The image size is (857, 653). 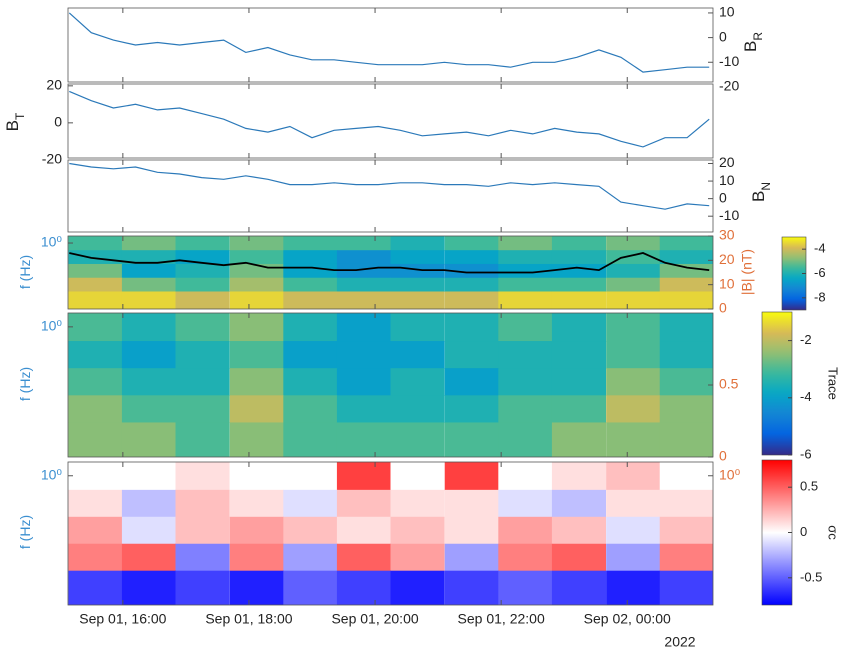 I want to click on colorbar-tick-label: 0.5, so click(x=809, y=486).